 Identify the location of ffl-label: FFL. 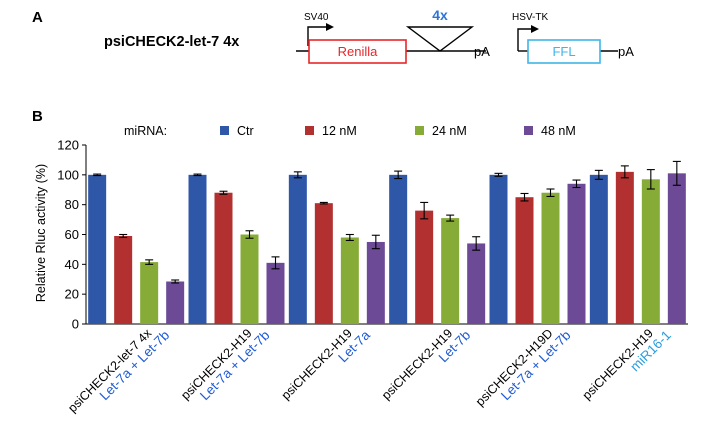
(563, 51).